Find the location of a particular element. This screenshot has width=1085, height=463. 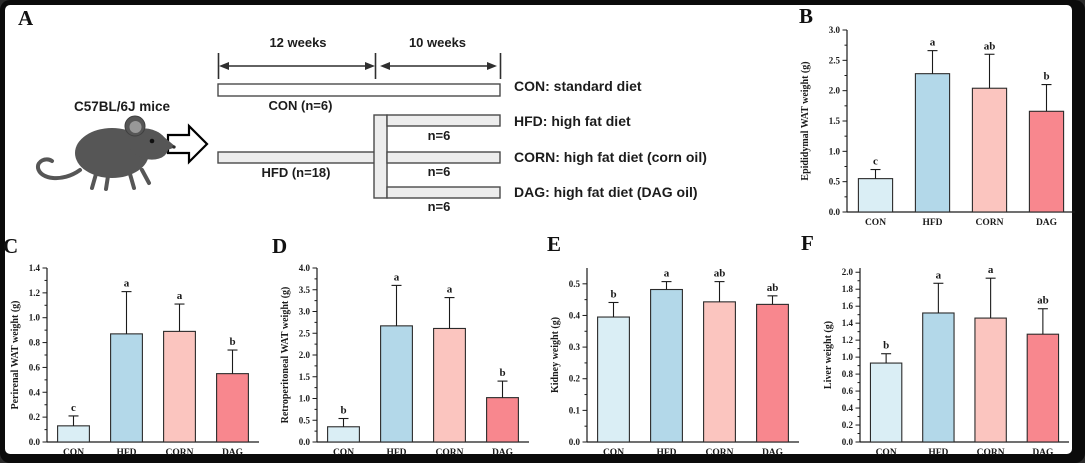

timeline-ticks is located at coordinates (359, 66).